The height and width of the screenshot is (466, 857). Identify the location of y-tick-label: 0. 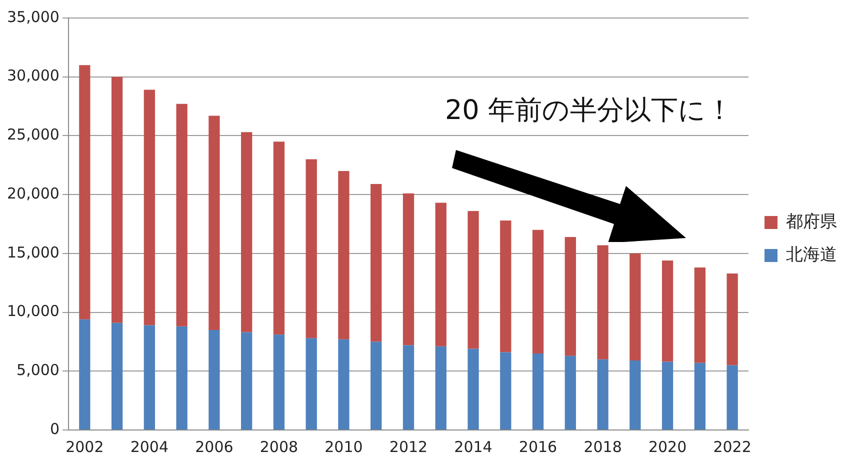
(55, 429).